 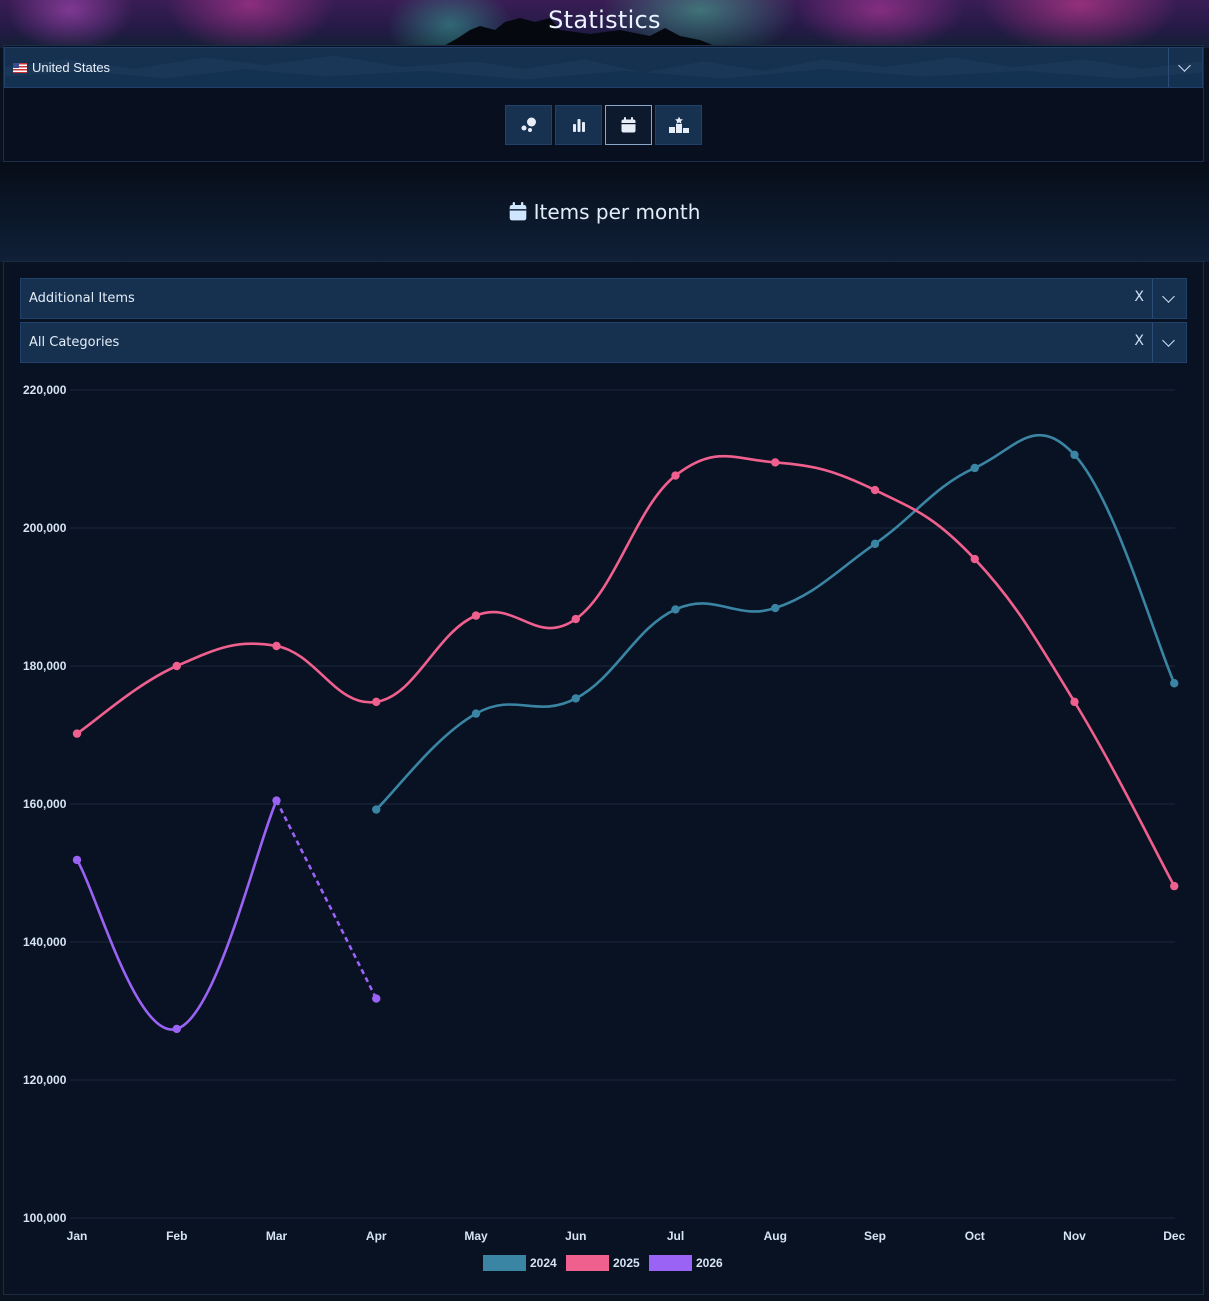 I want to click on x-tick-label: Oct, so click(x=975, y=1236).